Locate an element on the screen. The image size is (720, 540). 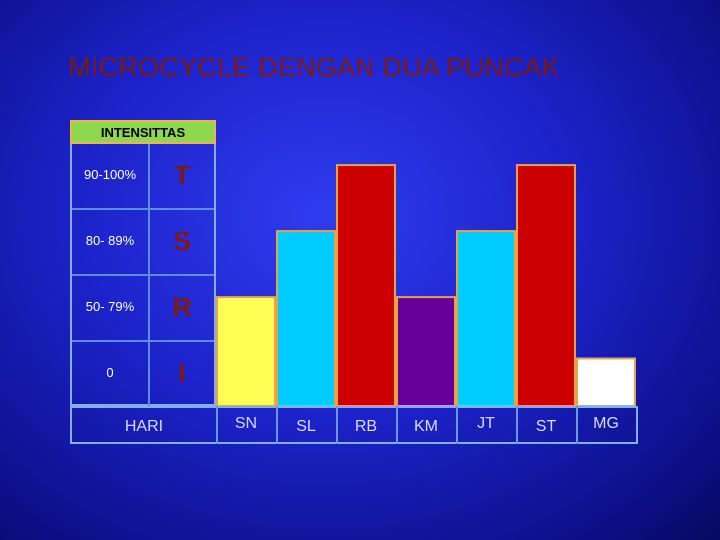
bar-mg is located at coordinates (606, 382).